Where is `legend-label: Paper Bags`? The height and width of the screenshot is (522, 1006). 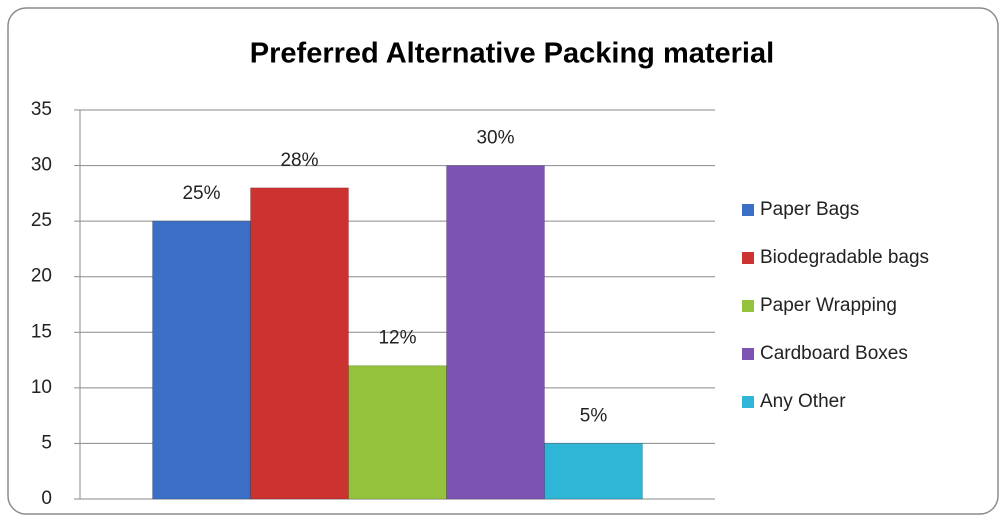 legend-label: Paper Bags is located at coordinates (809, 209).